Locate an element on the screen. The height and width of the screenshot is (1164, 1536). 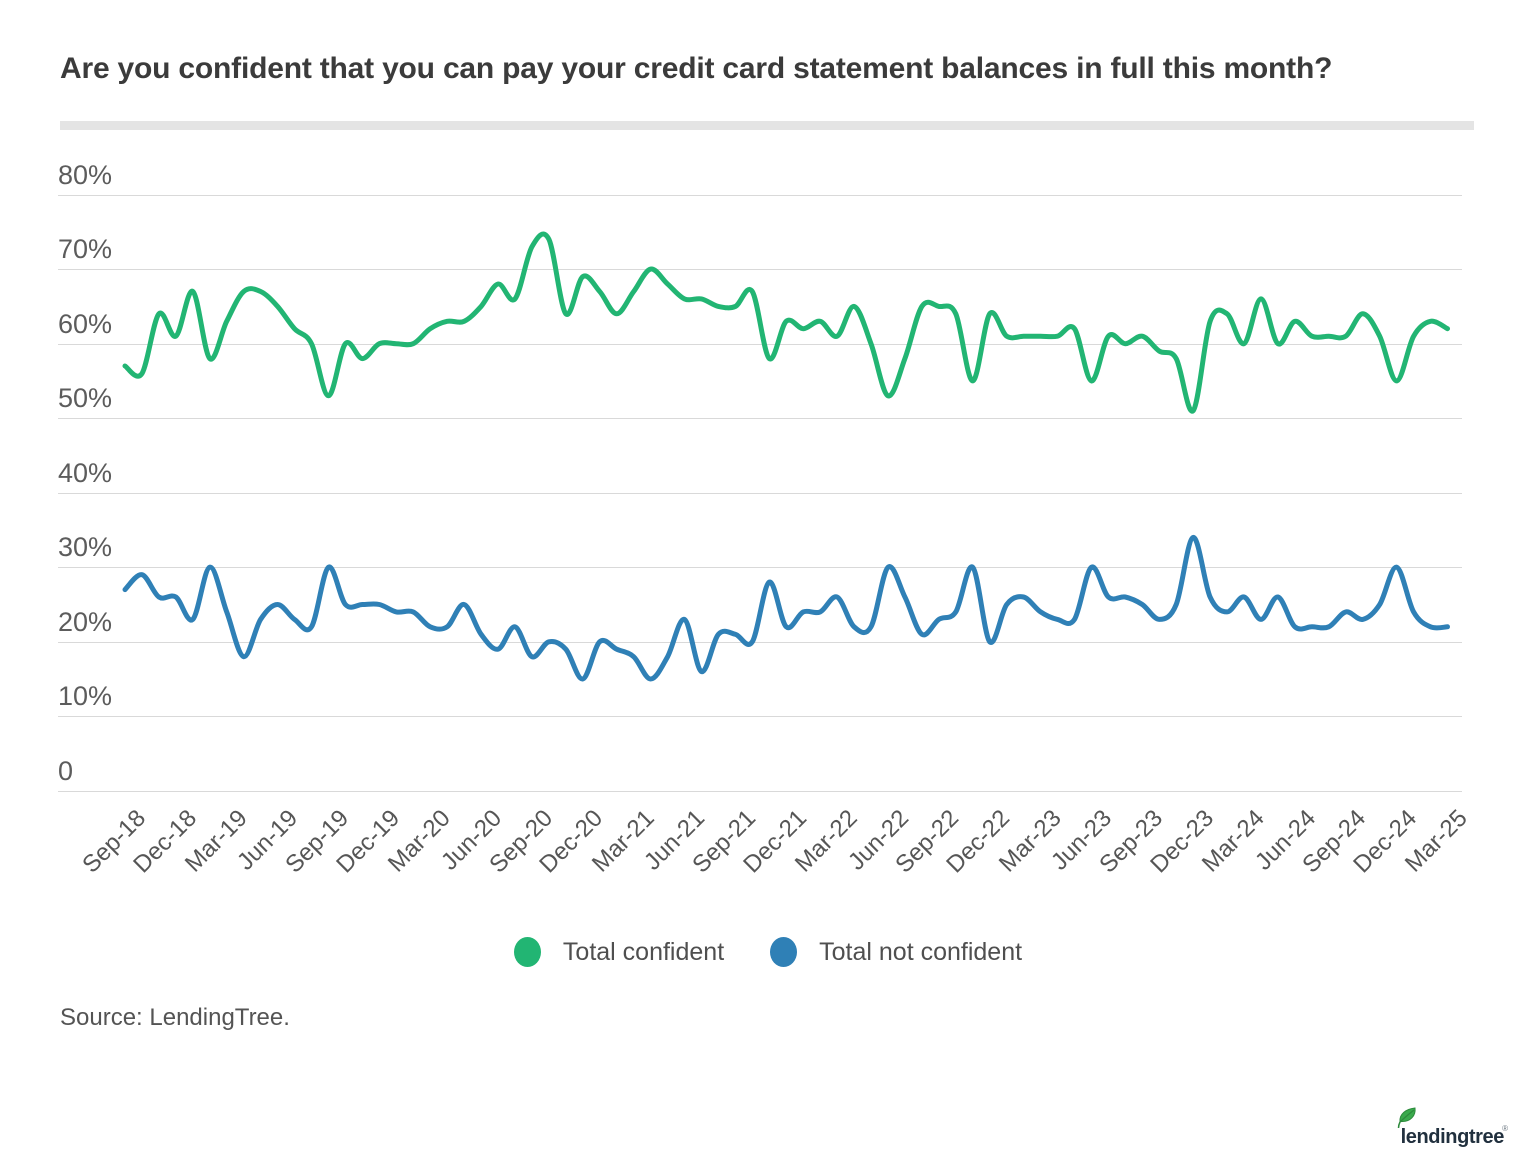
legend: Total confident Total not confident is located at coordinates (768, 952).